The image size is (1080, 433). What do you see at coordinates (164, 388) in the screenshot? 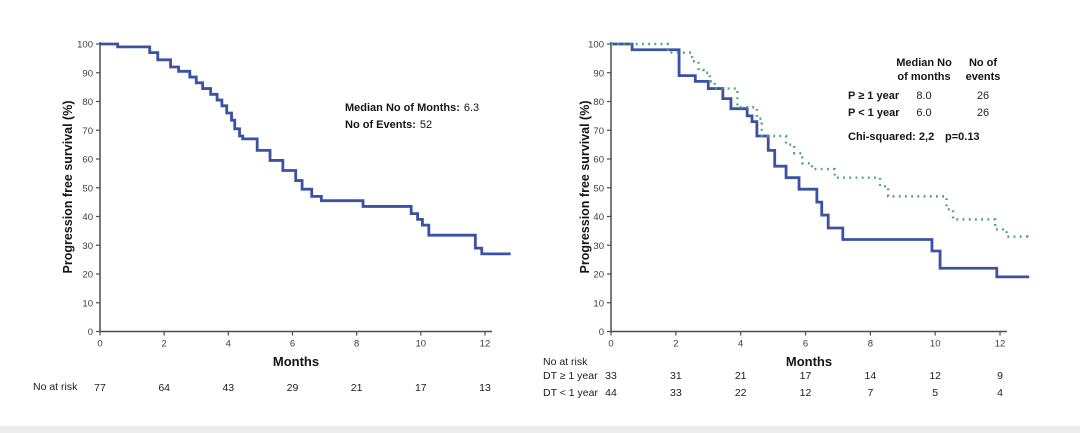
I see `at-risk-value: 64` at bounding box center [164, 388].